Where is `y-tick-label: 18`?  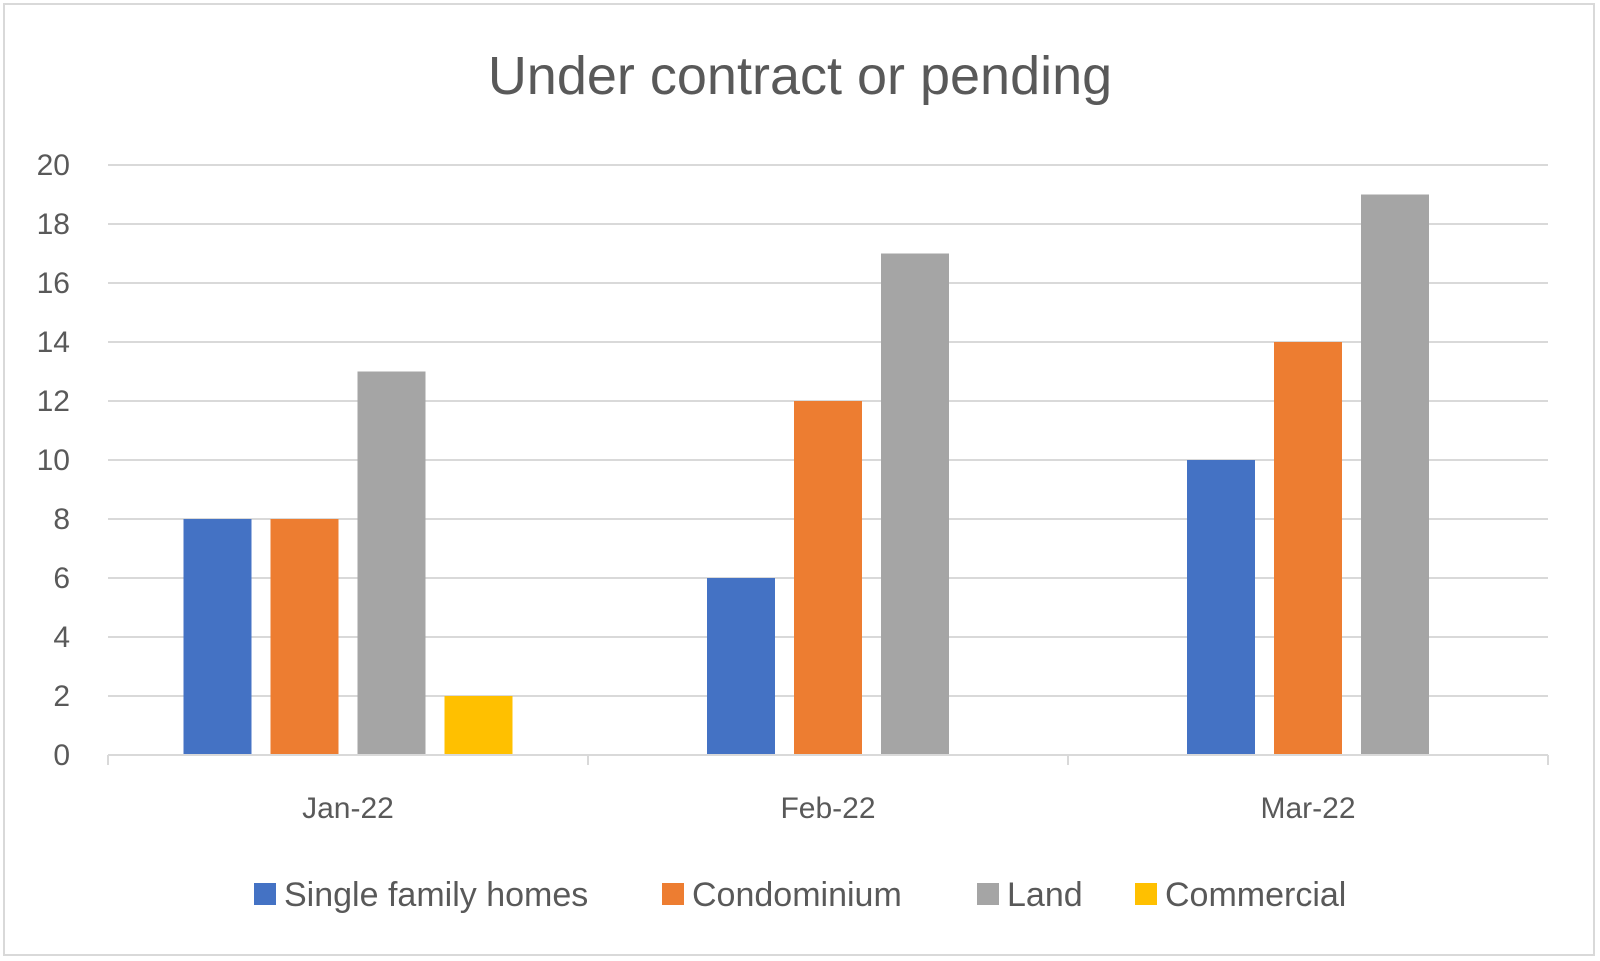
y-tick-label: 18 is located at coordinates (53, 224).